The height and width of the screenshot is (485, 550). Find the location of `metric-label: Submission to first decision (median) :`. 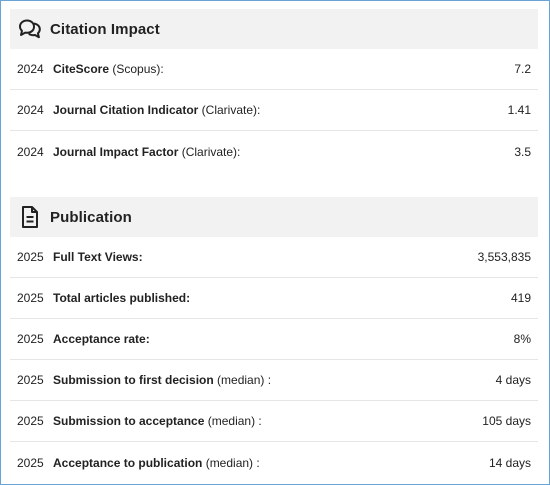

metric-label: Submission to first decision (median) : is located at coordinates (162, 380).